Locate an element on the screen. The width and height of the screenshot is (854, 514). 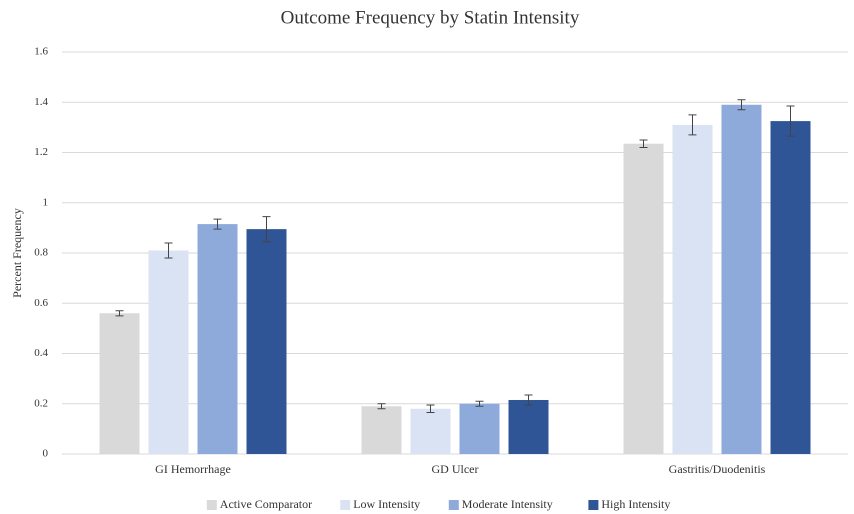
y-tick-label: 1.4 is located at coordinates (41, 102).